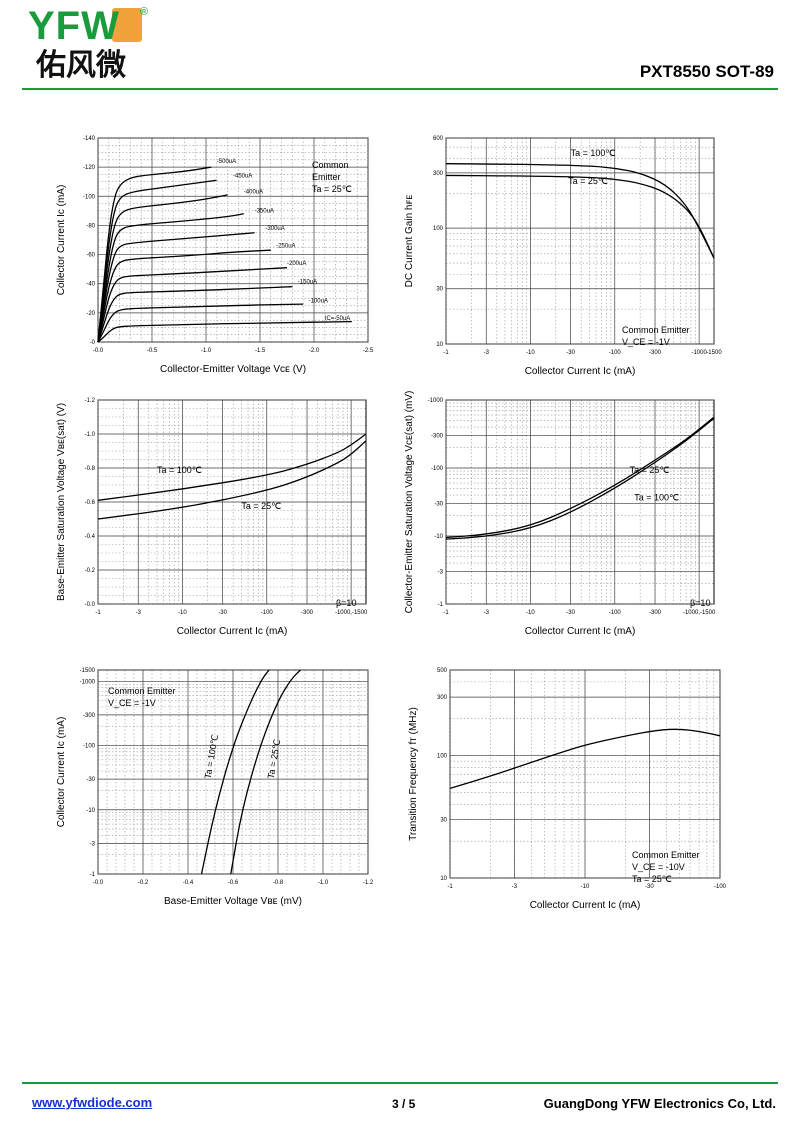 The height and width of the screenshot is (1121, 800). I want to click on hfe-ic-xtick-label: -300, so click(655, 353).